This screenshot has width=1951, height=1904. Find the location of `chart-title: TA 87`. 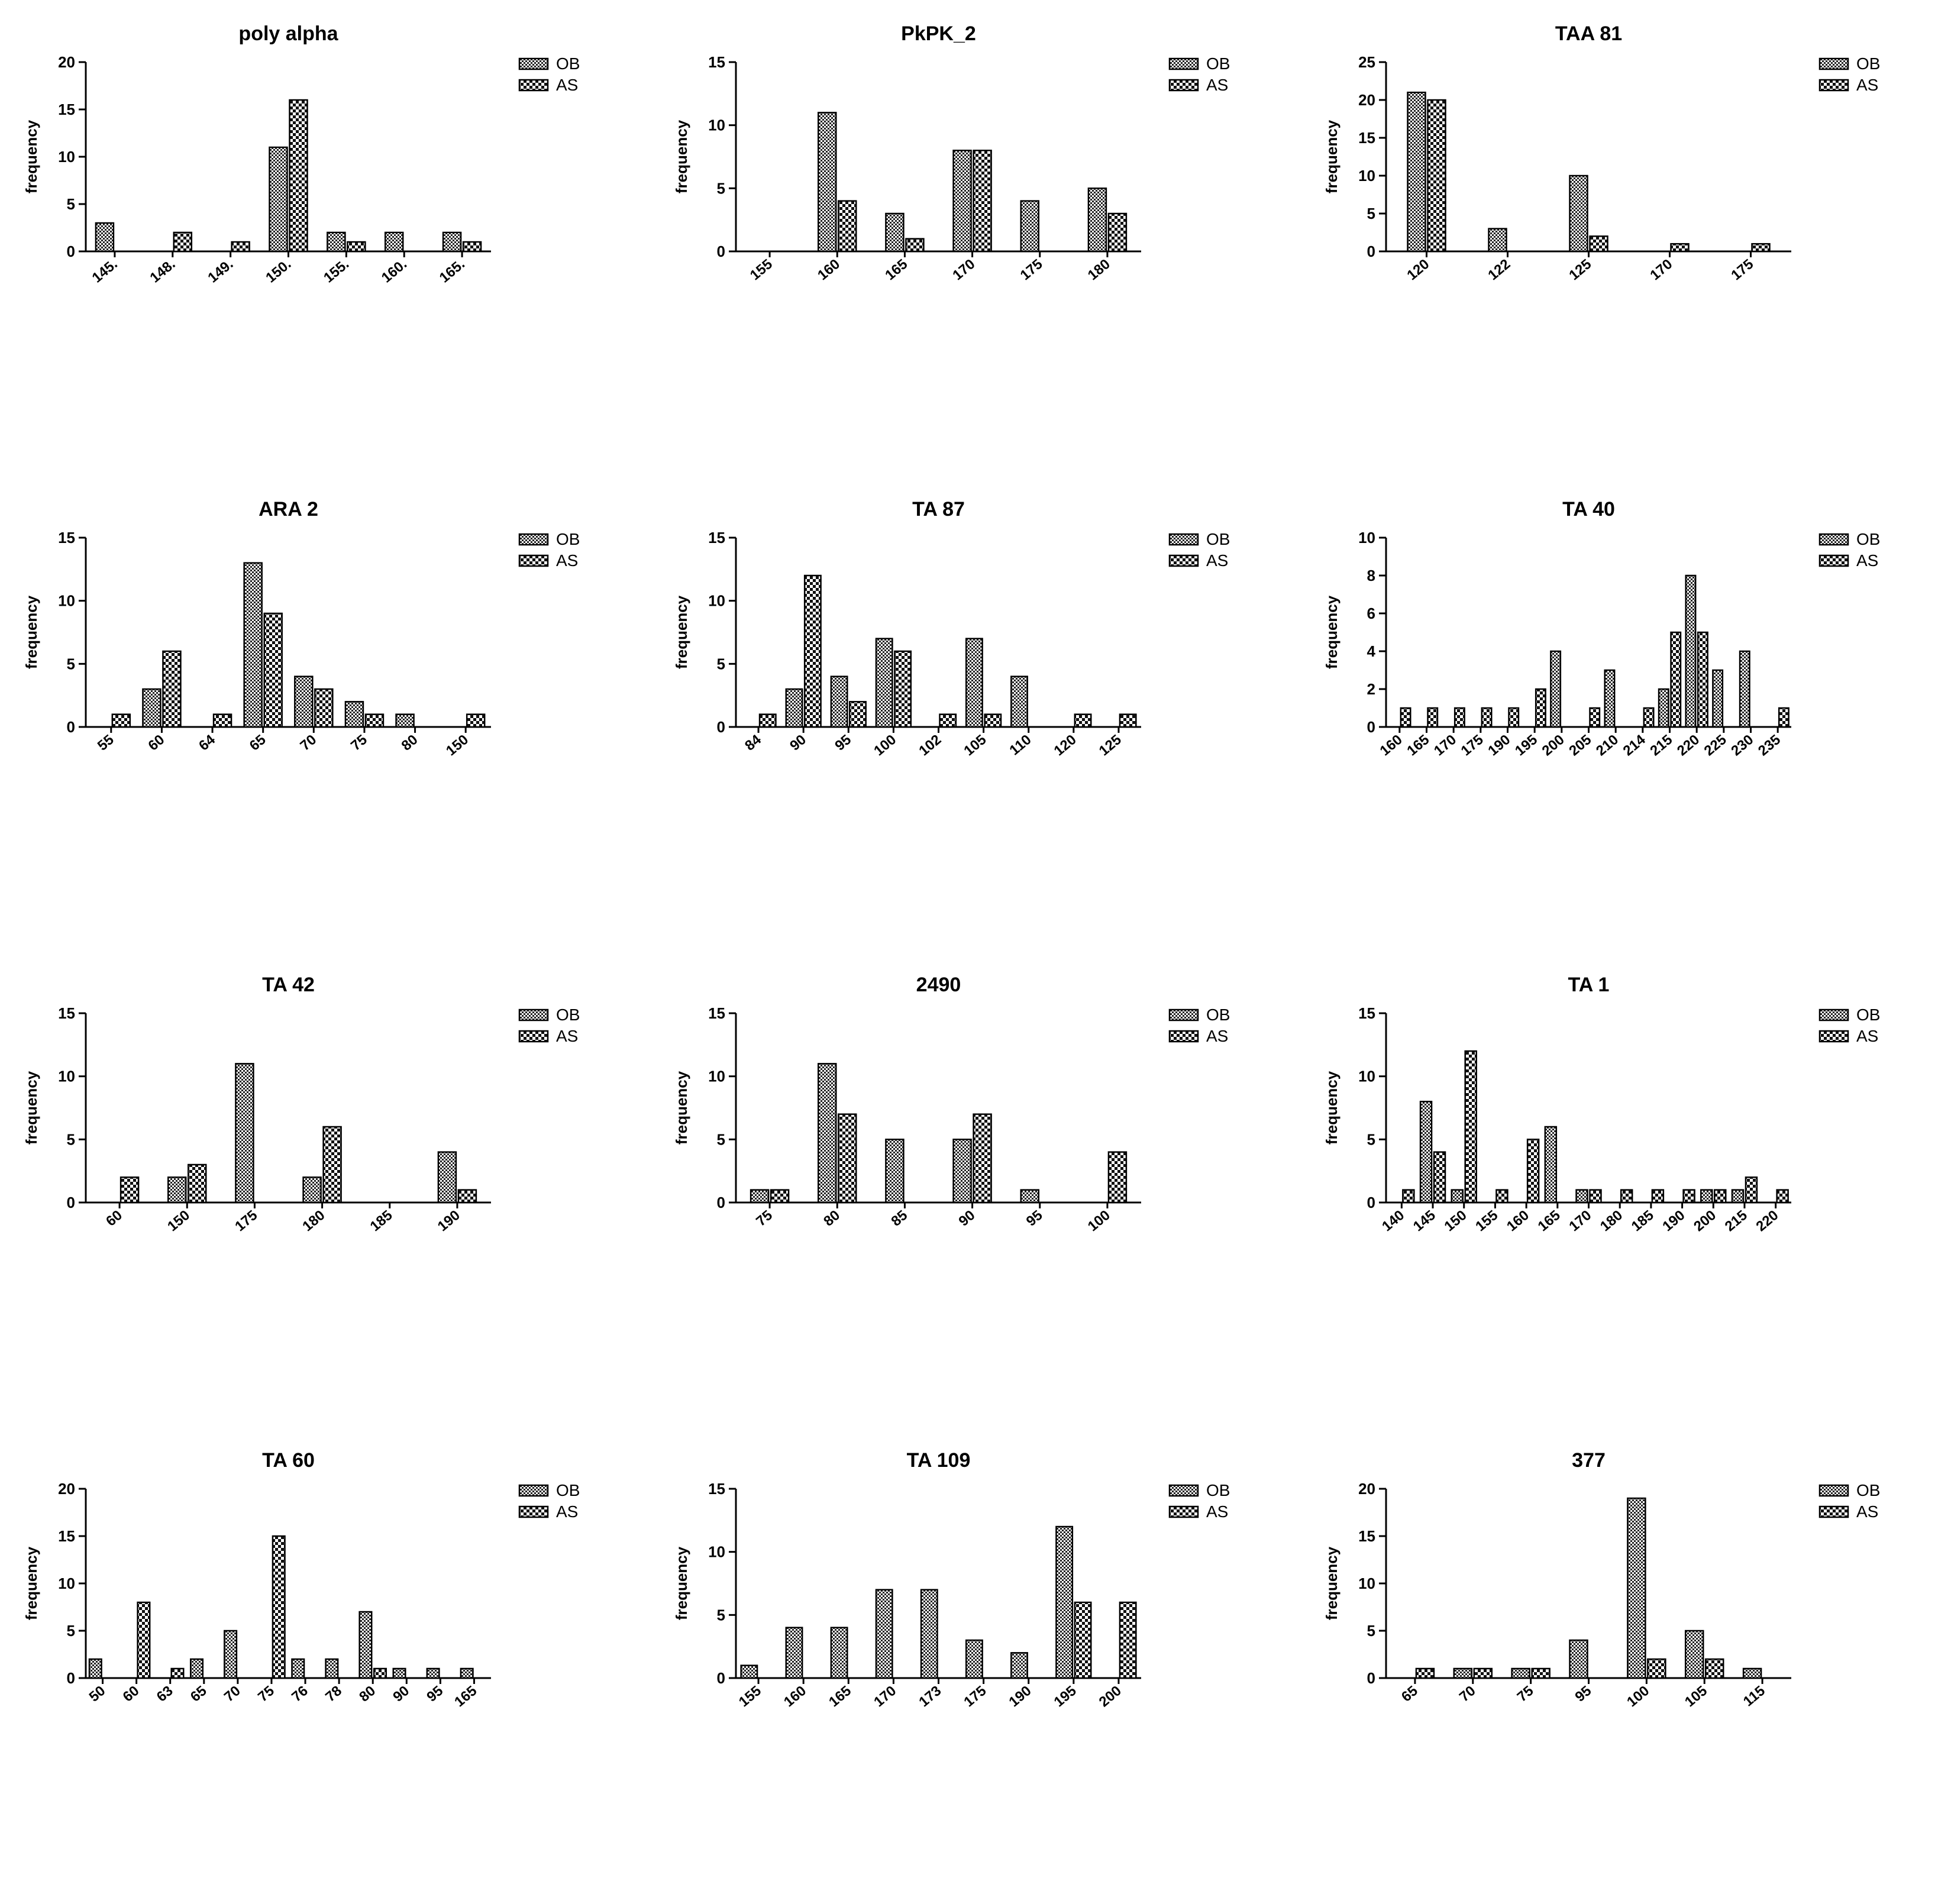

chart-title: TA 87 is located at coordinates (938, 510).